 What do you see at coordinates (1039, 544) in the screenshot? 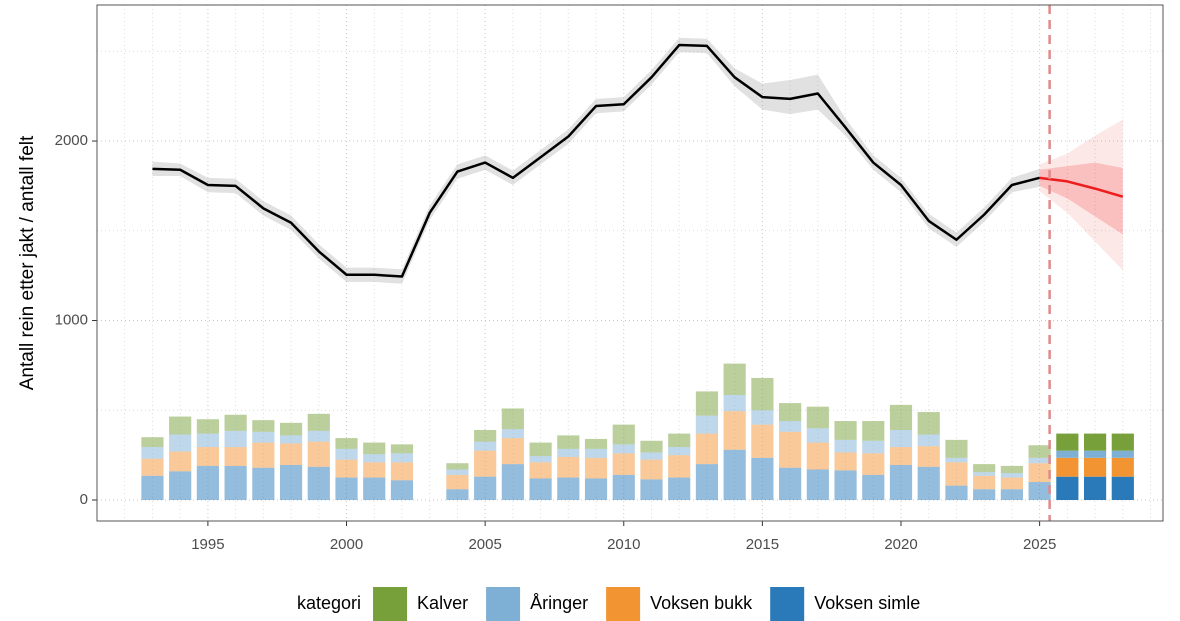
I see `x-tick-label: 2025` at bounding box center [1039, 544].